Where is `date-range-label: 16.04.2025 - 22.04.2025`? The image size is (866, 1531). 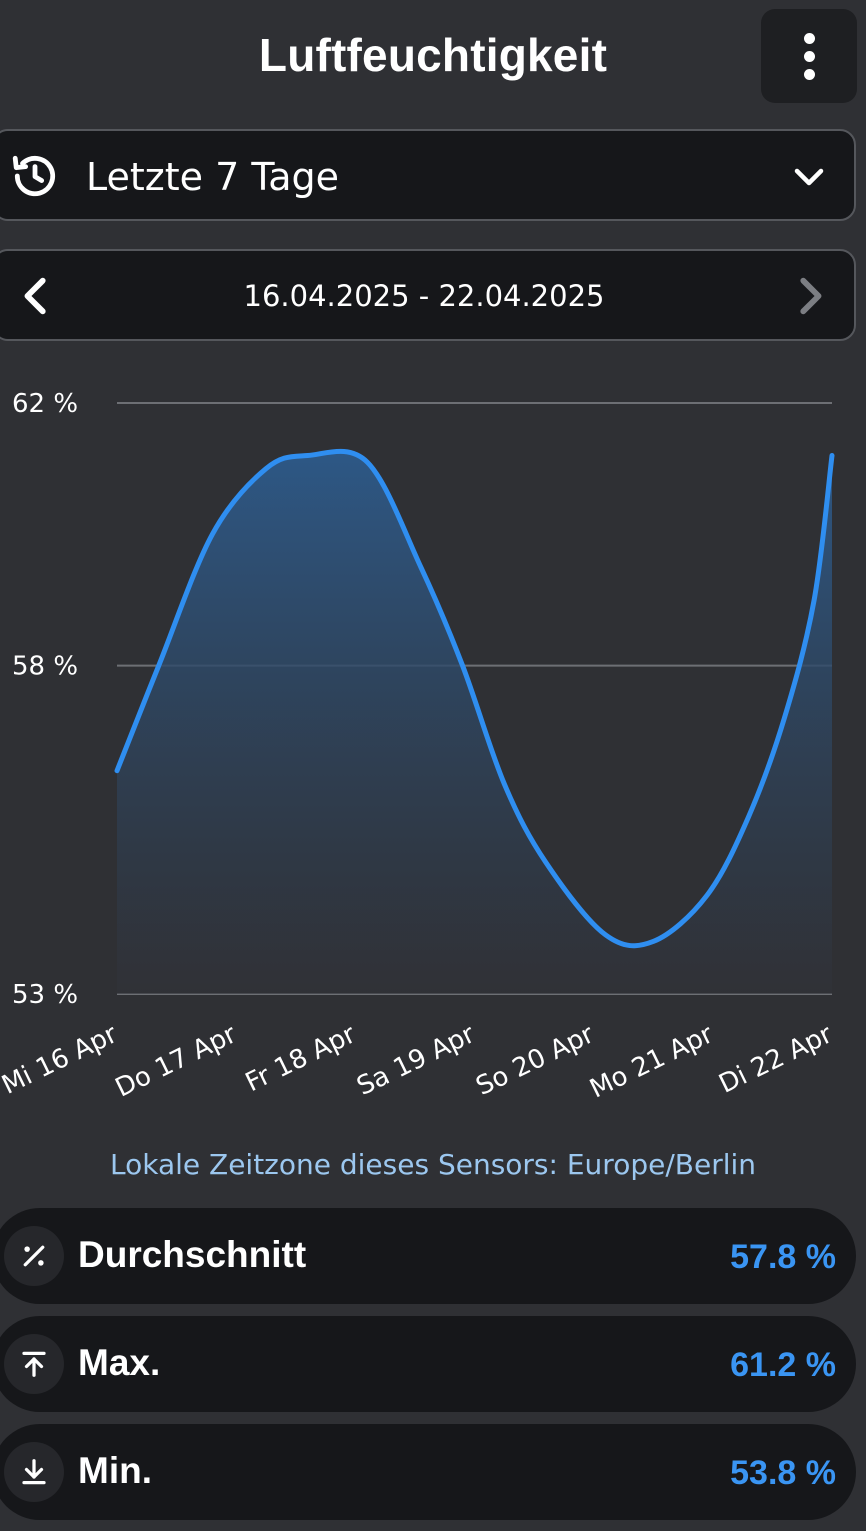 date-range-label: 16.04.2025 - 22.04.2025 is located at coordinates (424, 296).